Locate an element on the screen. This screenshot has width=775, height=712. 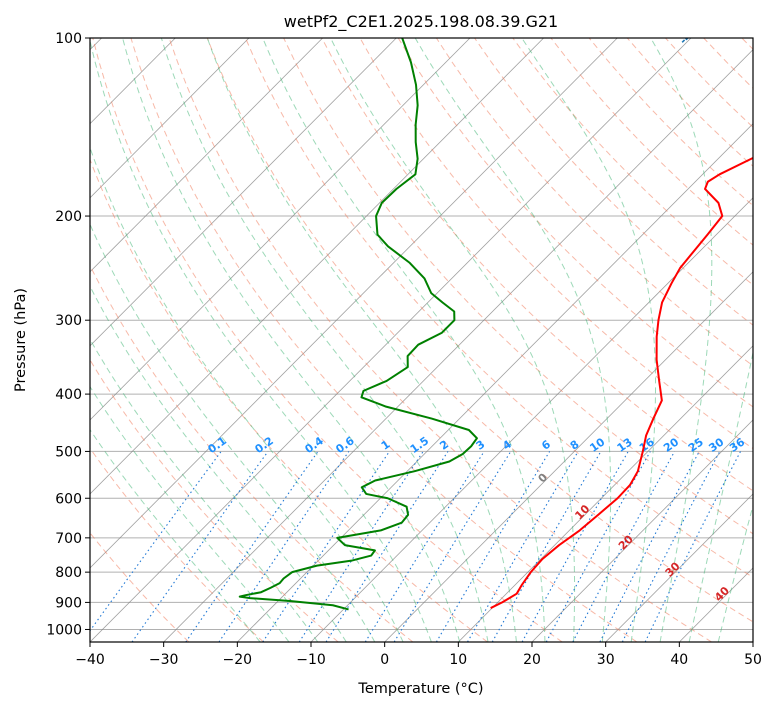
x-axis-title: Temperature (°C) is located at coordinates (420, 689).